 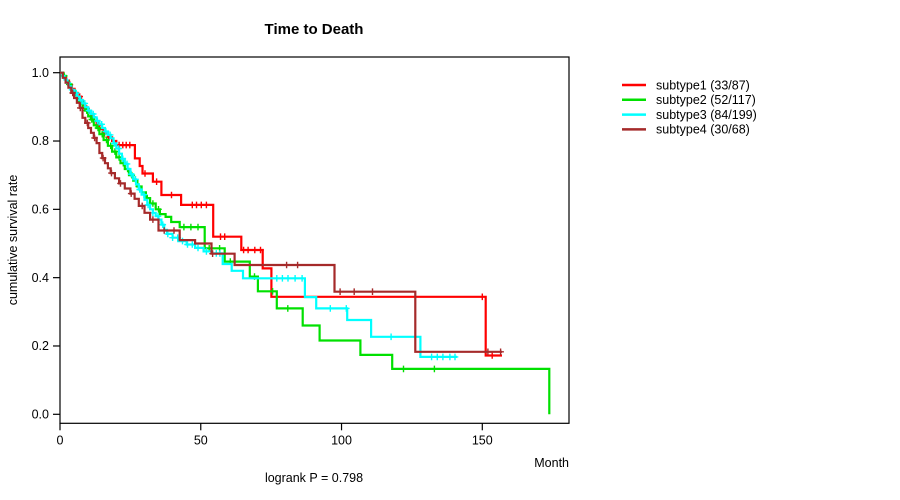 What do you see at coordinates (60, 440) in the screenshot?
I see `x-axis-tick-label: 0` at bounding box center [60, 440].